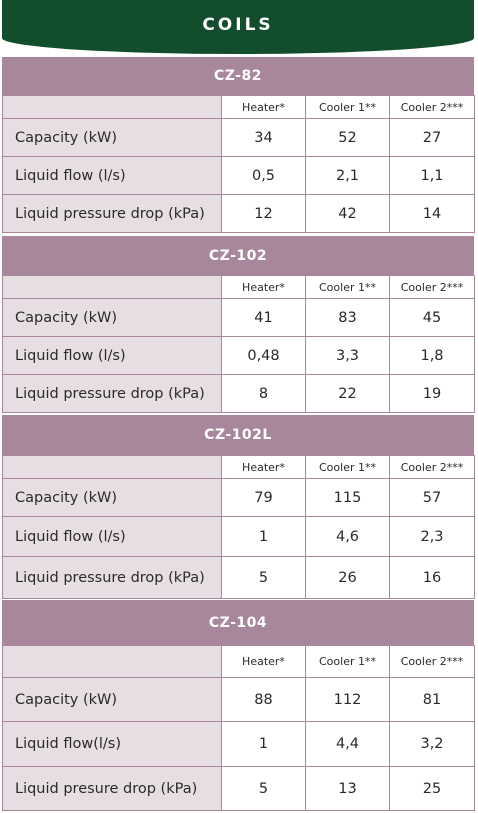 The image size is (478, 813). I want to click on value-cell: 3,2, so click(432, 744).